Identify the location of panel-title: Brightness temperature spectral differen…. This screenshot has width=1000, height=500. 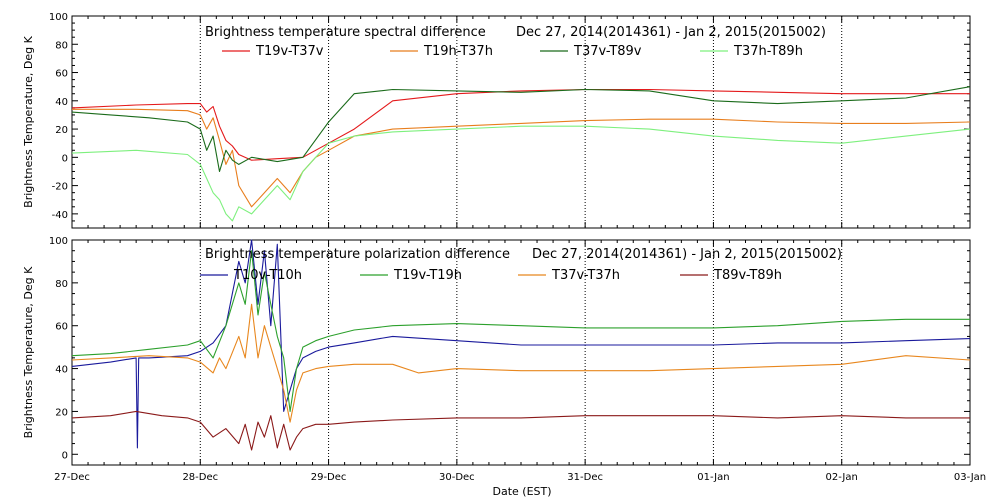
(345, 32).